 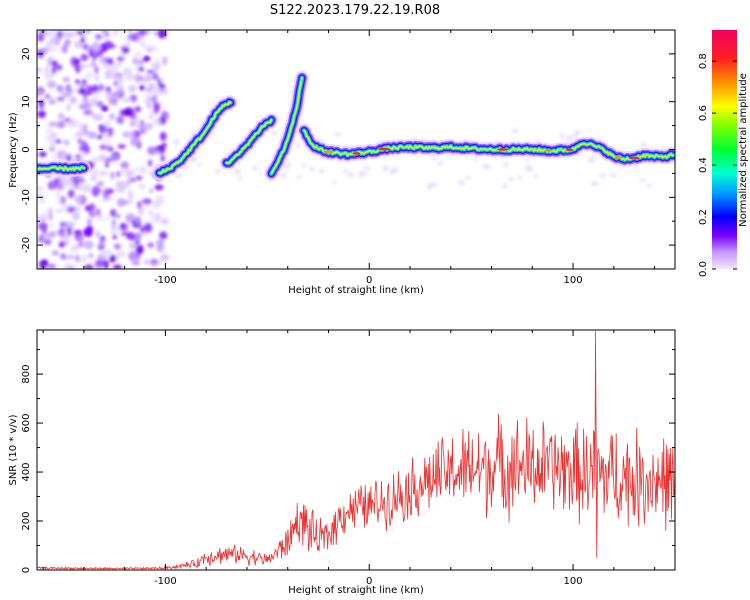 What do you see at coordinates (356, 590) in the screenshot?
I see `snr-xlabel: Height of straight line (km)` at bounding box center [356, 590].